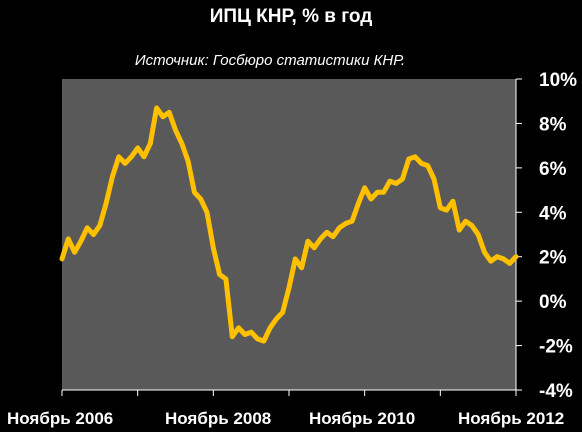 The image size is (582, 432). Describe the element at coordinates (553, 124) in the screenshot. I see `y-tick-label: 8%` at that location.